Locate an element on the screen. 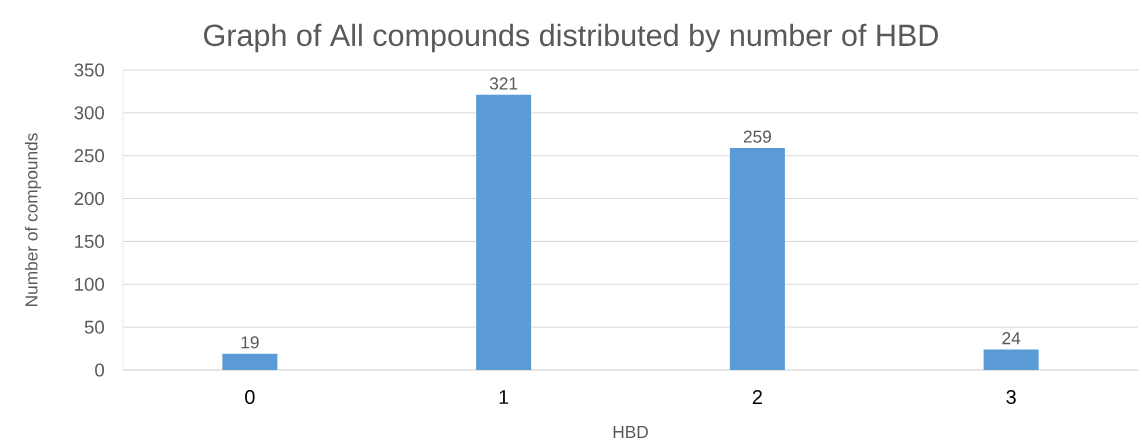  y-tick-label: 100 is located at coordinates (90, 284).